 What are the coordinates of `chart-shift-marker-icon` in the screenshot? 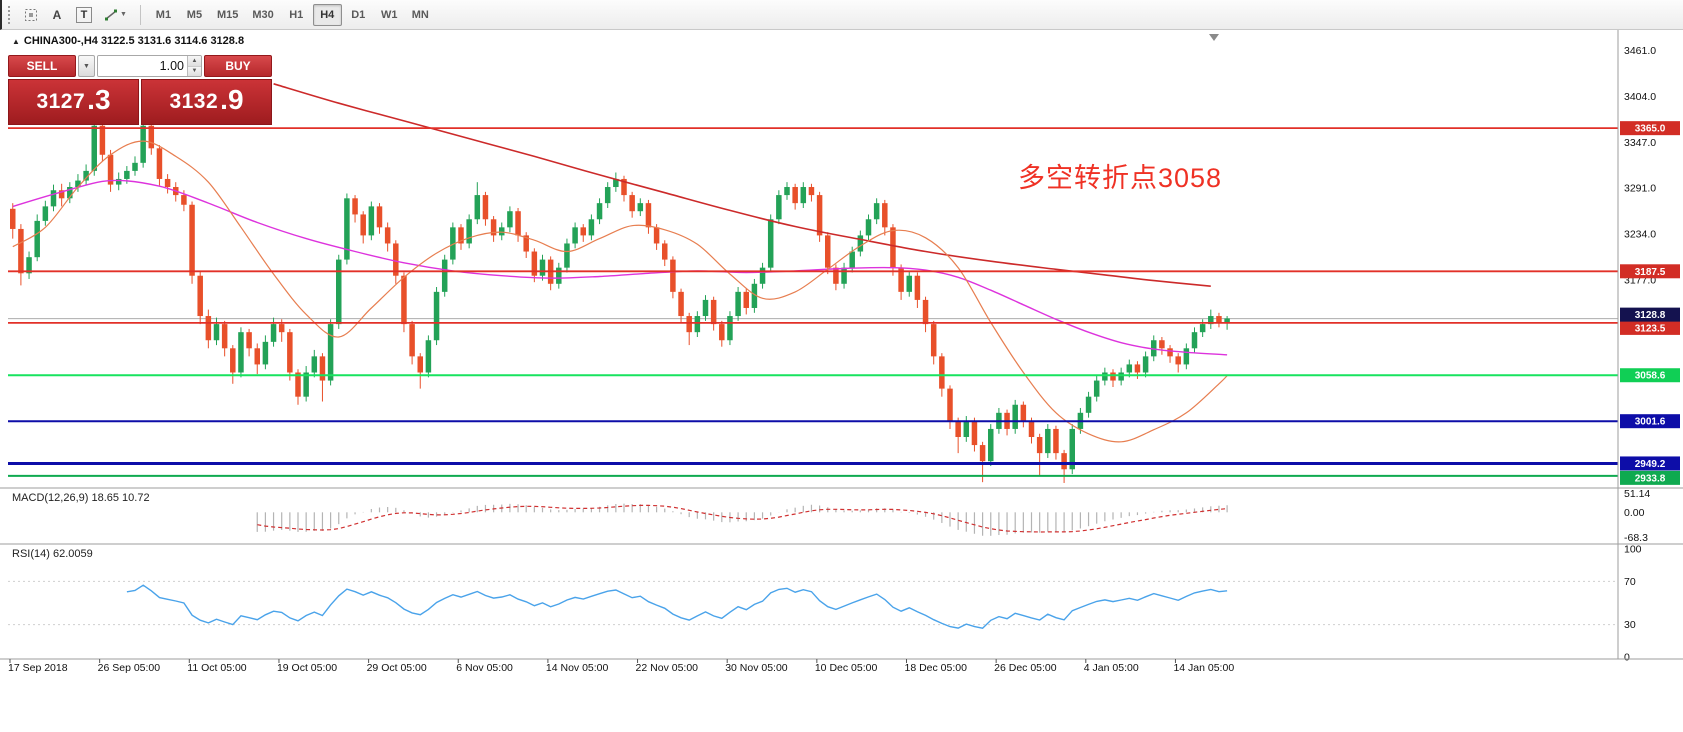 It's located at (1214, 37).